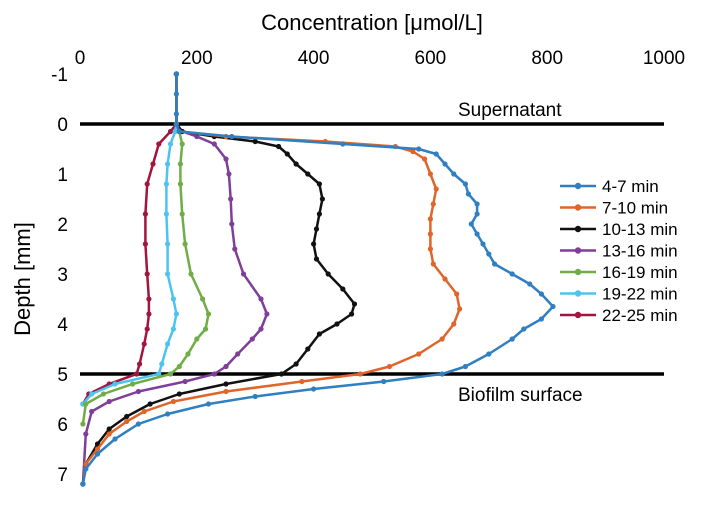  Describe the element at coordinates (62, 125) in the screenshot. I see `y-tick-label: 0` at that location.